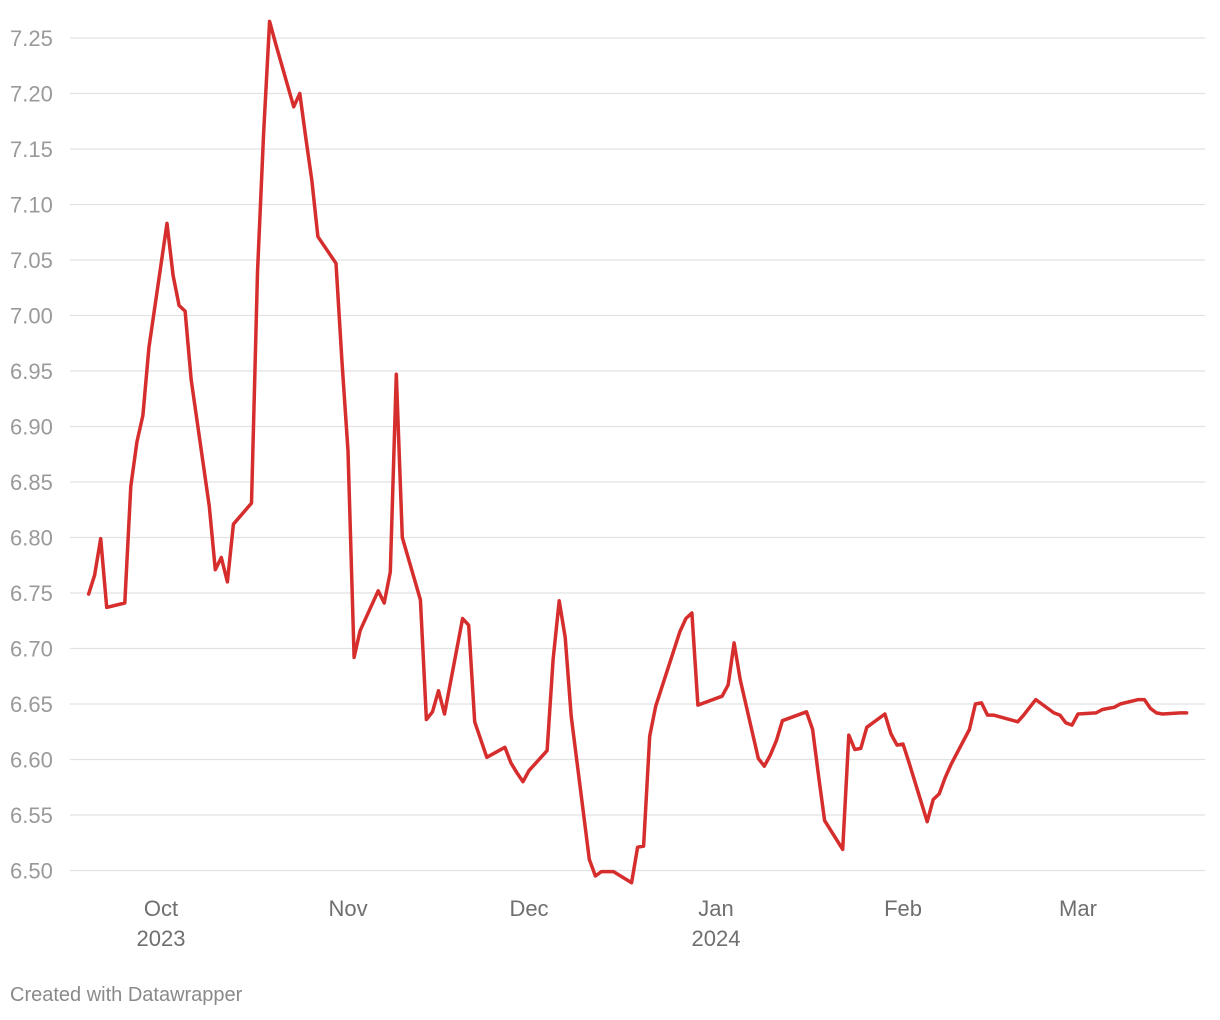  I want to click on y-tick-label: 6.90, so click(31, 427).